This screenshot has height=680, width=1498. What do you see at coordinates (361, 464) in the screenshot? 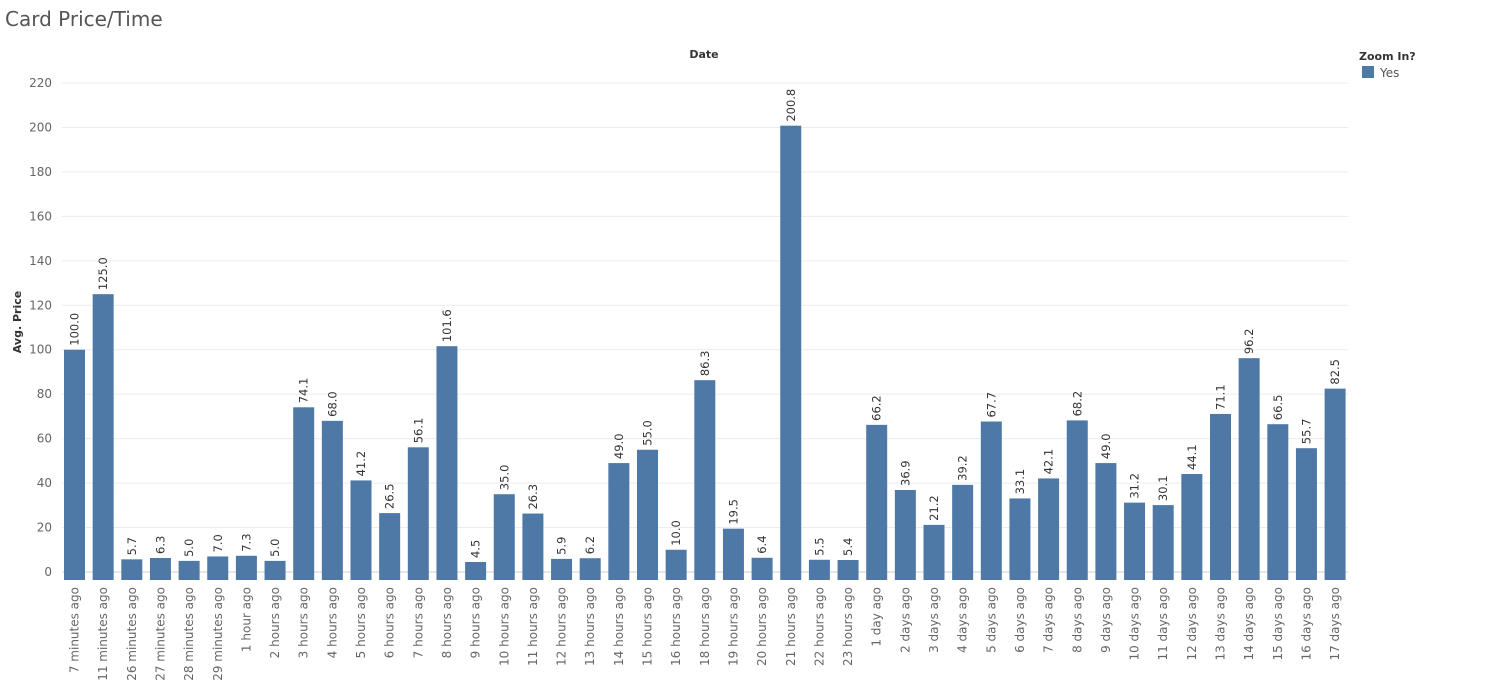
I see `data-label: 41.2` at bounding box center [361, 464].